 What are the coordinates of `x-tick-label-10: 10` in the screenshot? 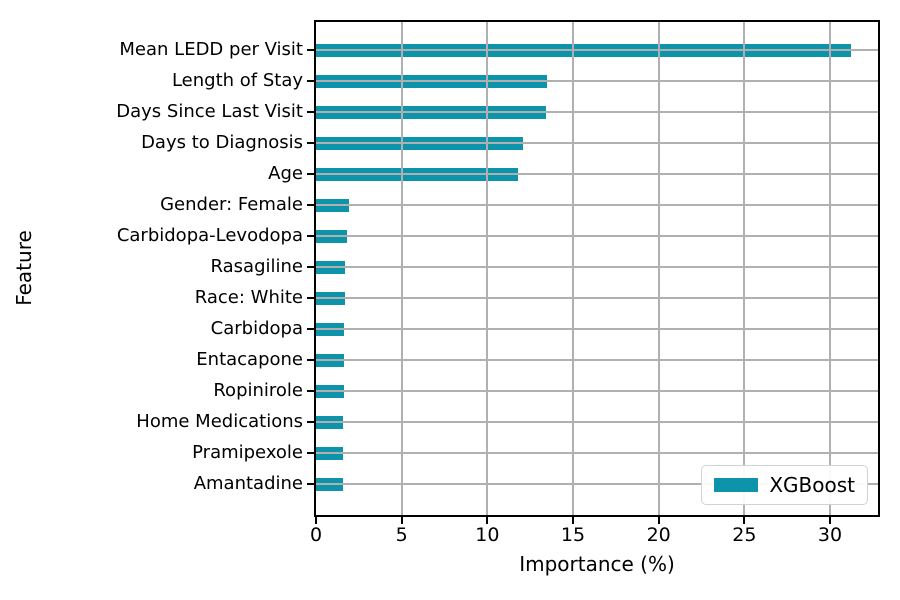 It's located at (487, 535).